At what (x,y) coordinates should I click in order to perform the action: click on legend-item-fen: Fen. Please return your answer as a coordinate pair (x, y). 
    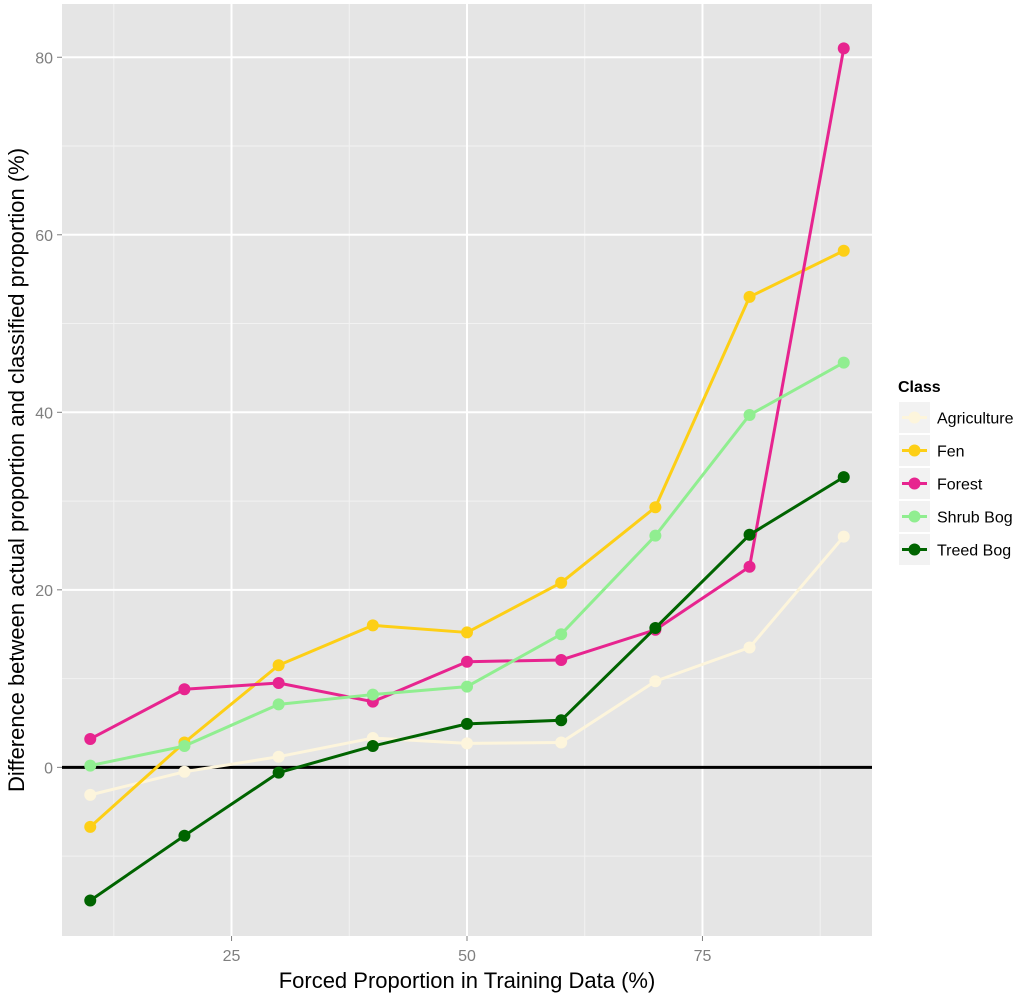
    Looking at the image, I should click on (932, 450).